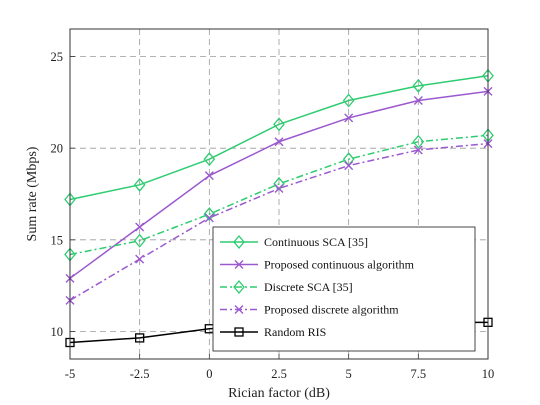 This screenshot has width=540, height=405. I want to click on x-tick-label: 2.5, so click(279, 374).